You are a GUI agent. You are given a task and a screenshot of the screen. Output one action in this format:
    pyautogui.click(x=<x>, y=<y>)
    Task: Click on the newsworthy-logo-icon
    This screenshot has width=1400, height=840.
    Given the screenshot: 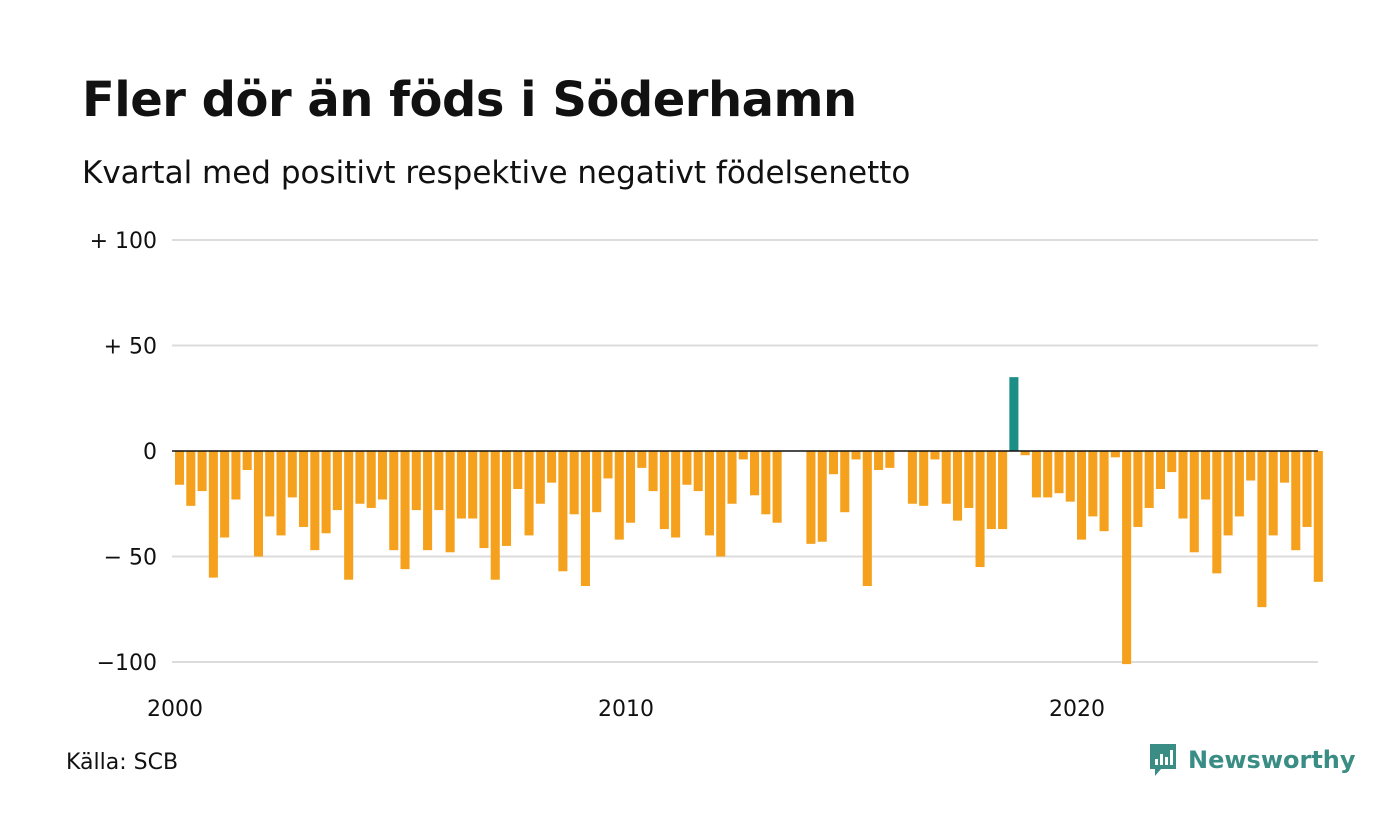 What is the action you would take?
    pyautogui.click(x=1163, y=760)
    